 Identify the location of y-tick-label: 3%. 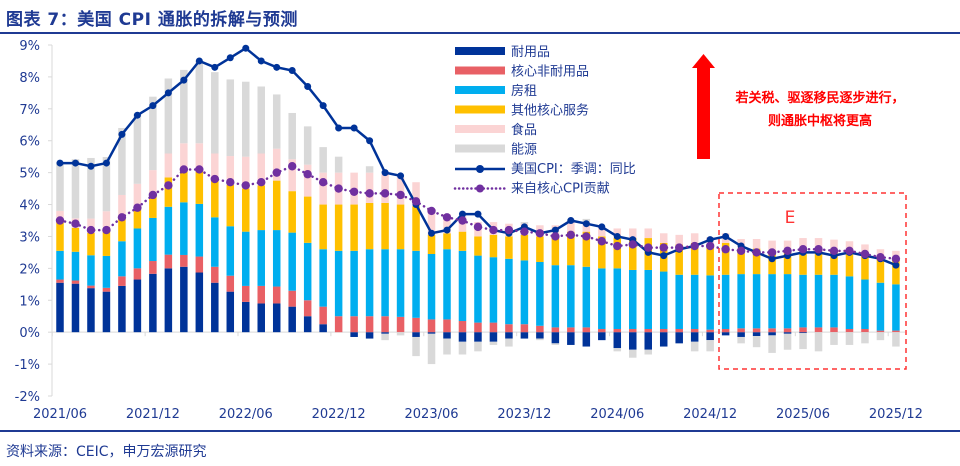
(29, 237).